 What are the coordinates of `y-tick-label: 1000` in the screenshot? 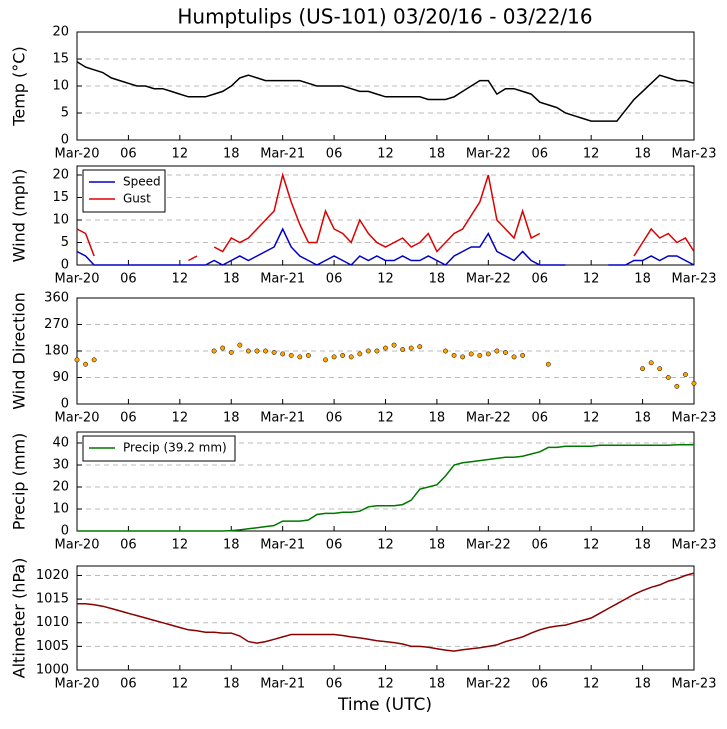 It's located at (52, 670).